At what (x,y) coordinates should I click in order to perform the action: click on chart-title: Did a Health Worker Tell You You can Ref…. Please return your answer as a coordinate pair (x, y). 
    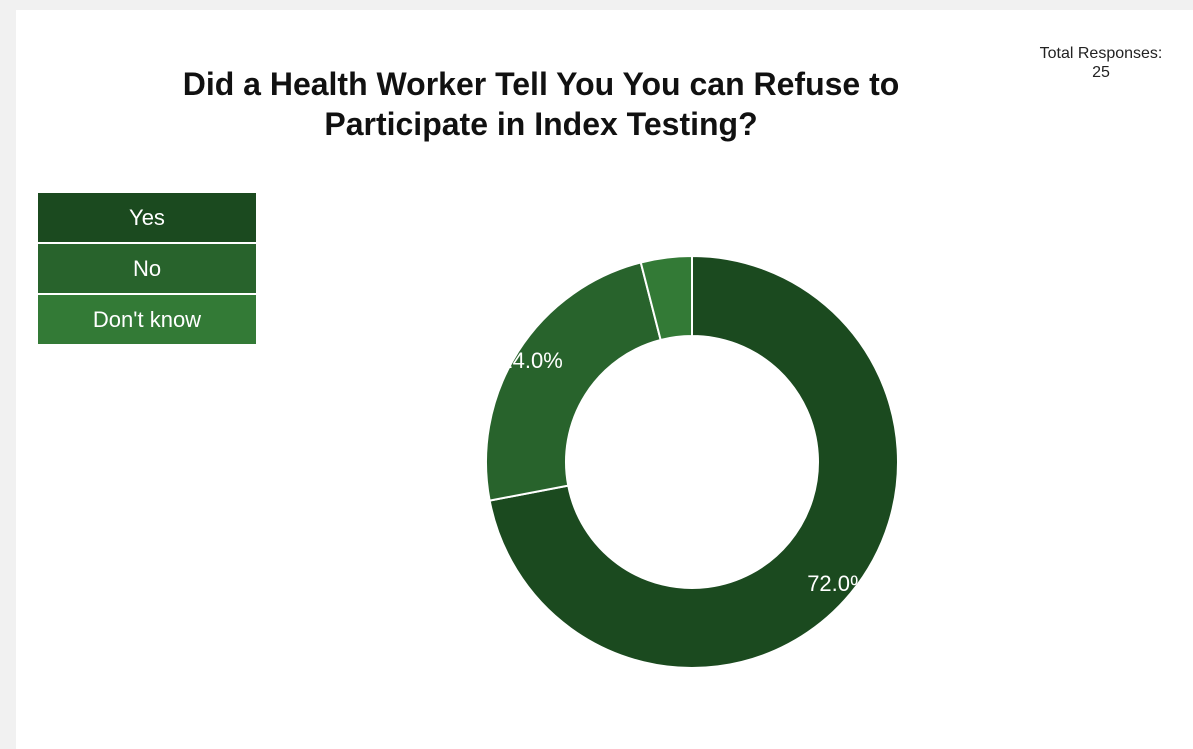
    Looking at the image, I should click on (541, 104).